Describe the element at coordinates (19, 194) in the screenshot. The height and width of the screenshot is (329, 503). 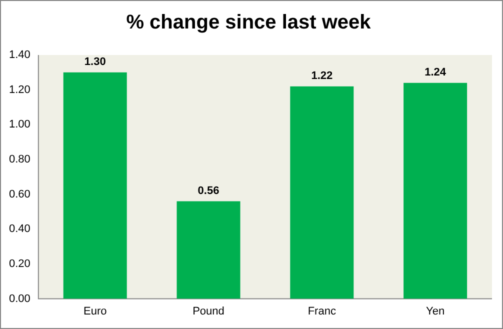
I see `y-tick-label: 0.60` at that location.